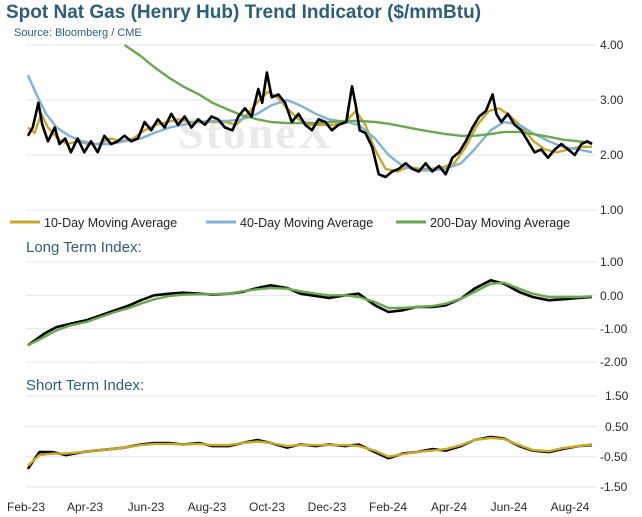 The image size is (642, 517). Describe the element at coordinates (449, 507) in the screenshot. I see `x-tick-label: Apr-24` at that location.